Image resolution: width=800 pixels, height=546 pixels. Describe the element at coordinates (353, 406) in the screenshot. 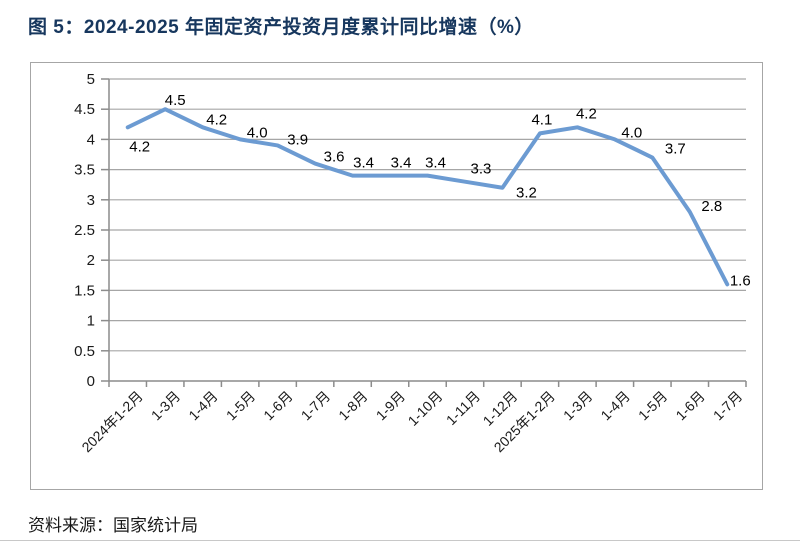

I see `svg-text: 1-8月` at that location.